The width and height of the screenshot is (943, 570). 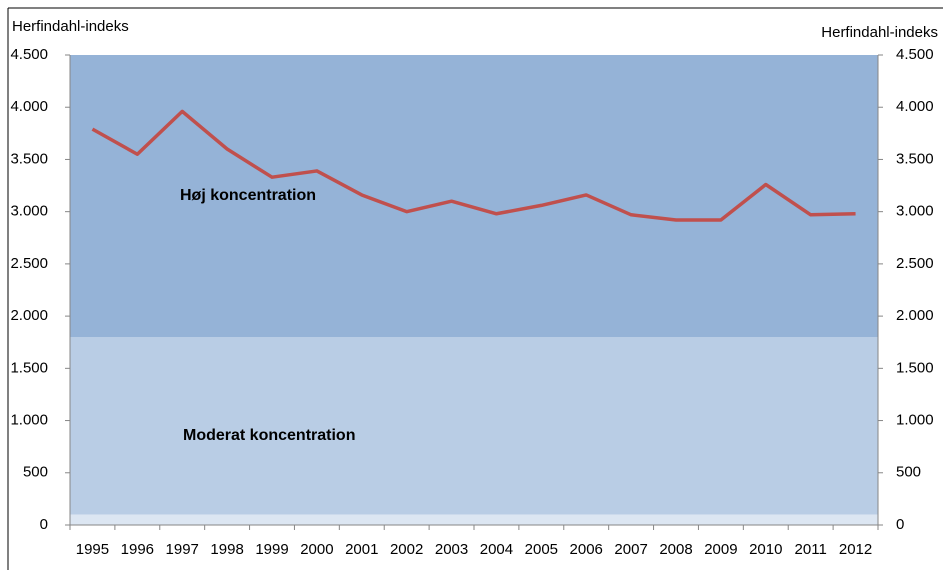 What do you see at coordinates (29, 420) in the screenshot?
I see `y-tick-label: 1.000` at bounding box center [29, 420].